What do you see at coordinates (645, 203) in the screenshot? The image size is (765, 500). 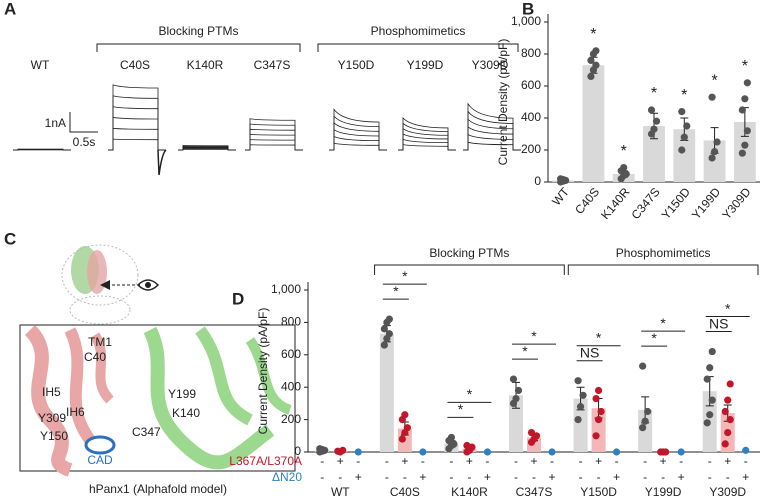 I see `x-tick-label: C347S` at bounding box center [645, 203].